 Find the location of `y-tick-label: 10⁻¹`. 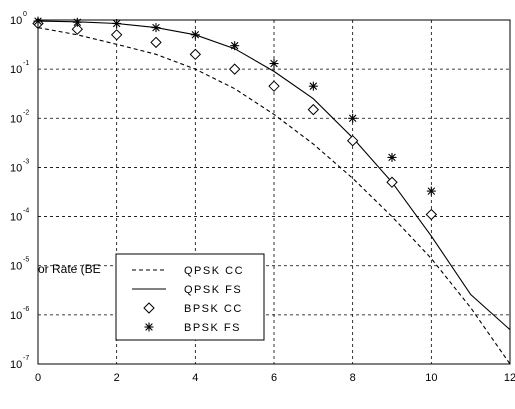

y-tick-label: 10⁻¹ is located at coordinates (19, 68).